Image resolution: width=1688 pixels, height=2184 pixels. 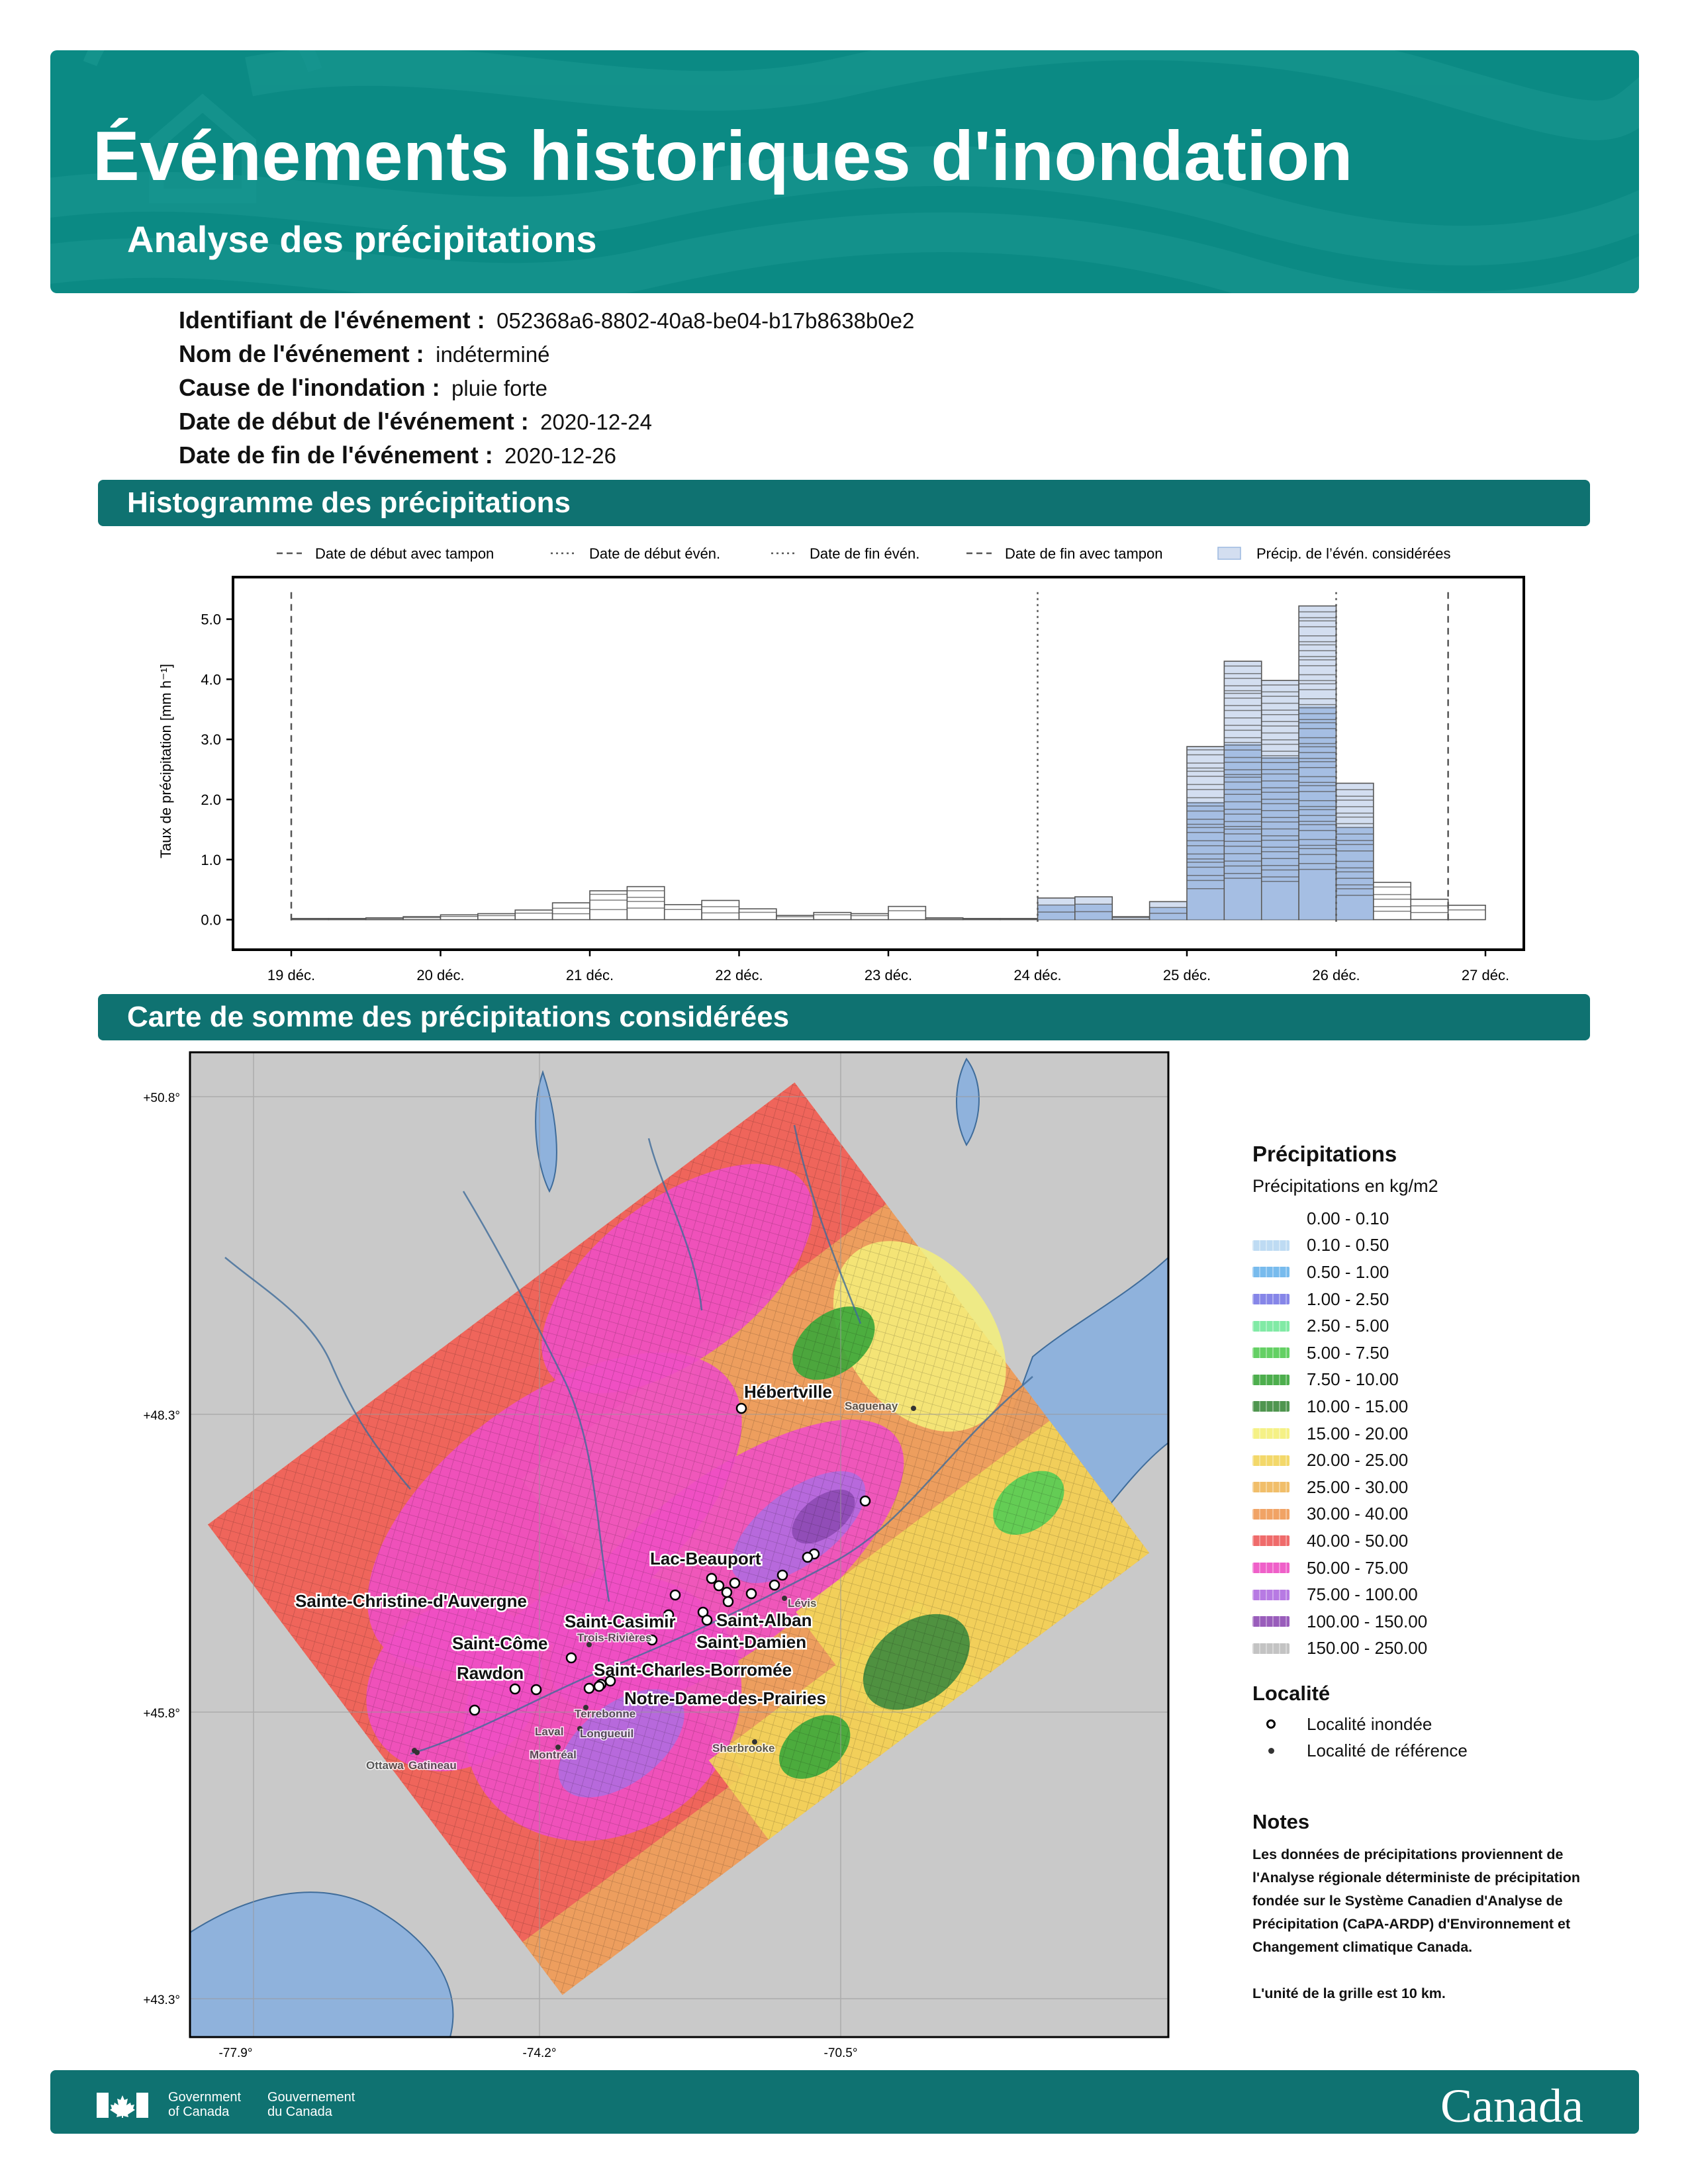 I want to click on reference-locality: Trois-Rivières, so click(x=615, y=1639).